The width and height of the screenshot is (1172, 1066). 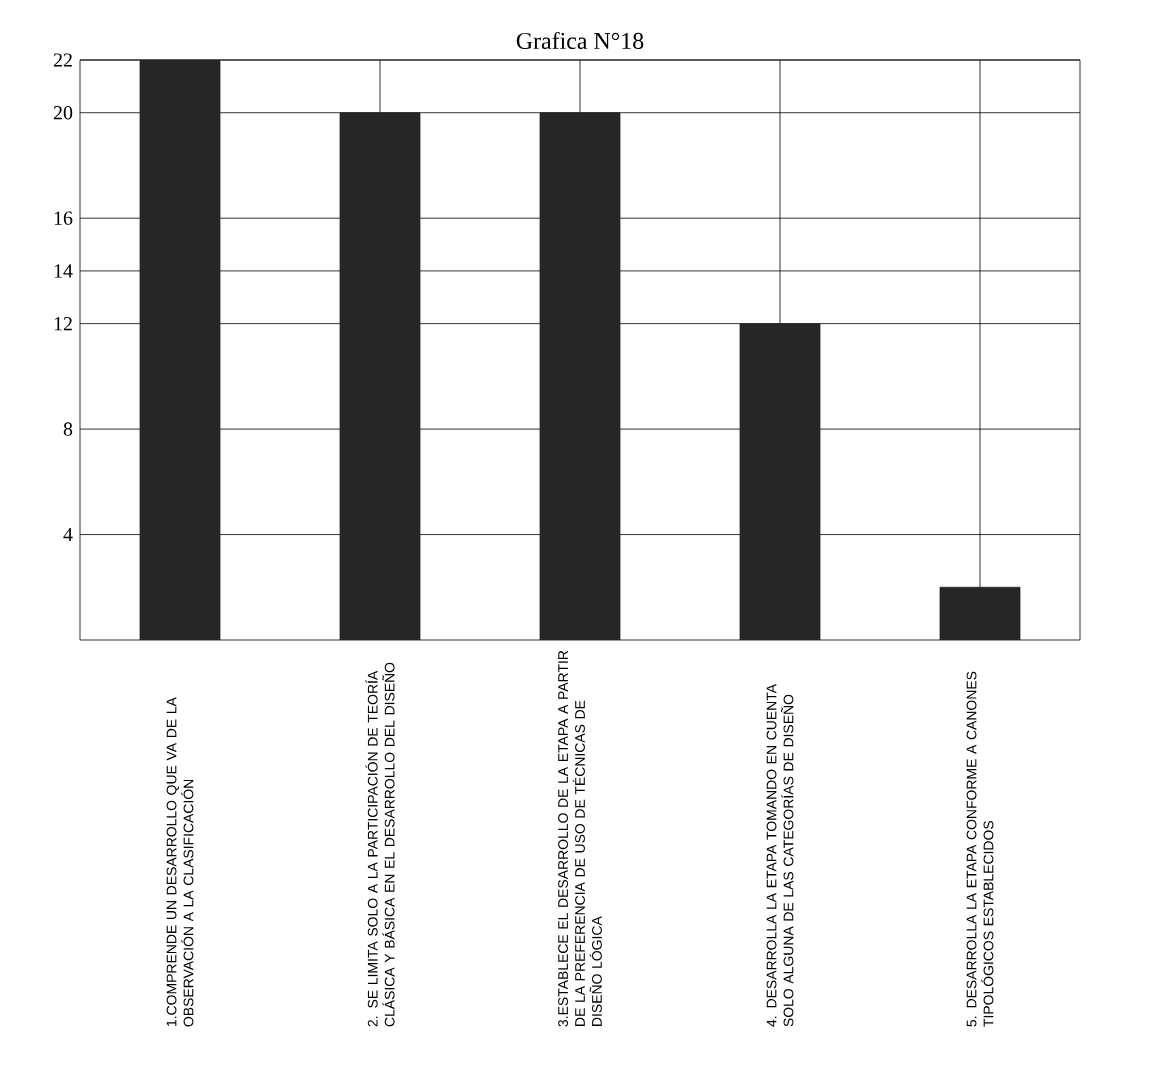 What do you see at coordinates (63, 271) in the screenshot?
I see `y-tick-label: 14` at bounding box center [63, 271].